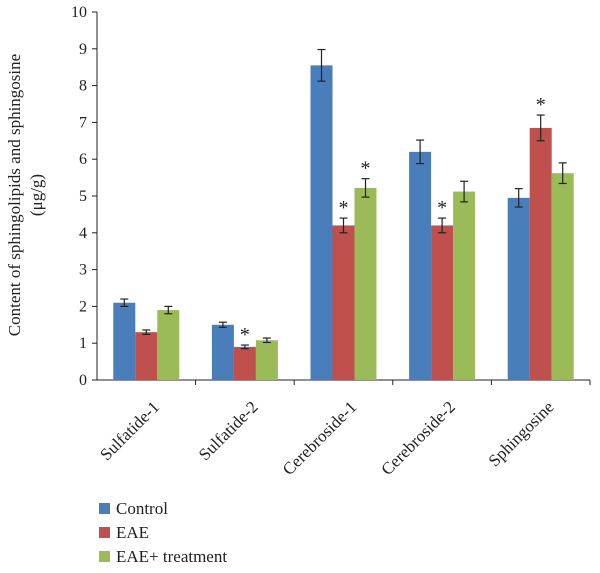 The height and width of the screenshot is (573, 600). Describe the element at coordinates (83, 380) in the screenshot. I see `y-tick-label: 0` at that location.